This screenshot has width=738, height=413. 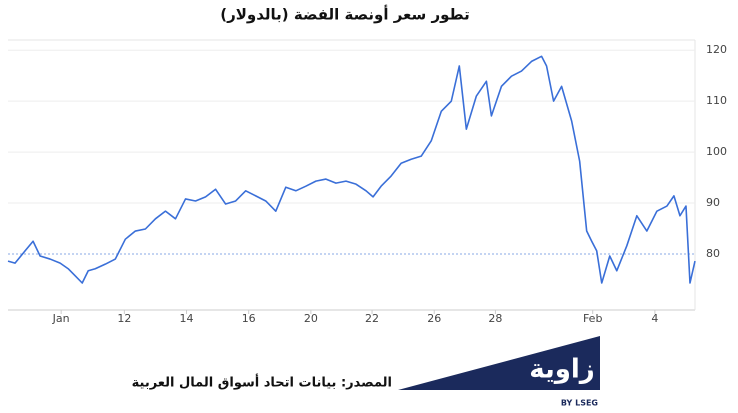 What do you see at coordinates (654, 318) in the screenshot?
I see `x-tick-label: 4` at bounding box center [654, 318].